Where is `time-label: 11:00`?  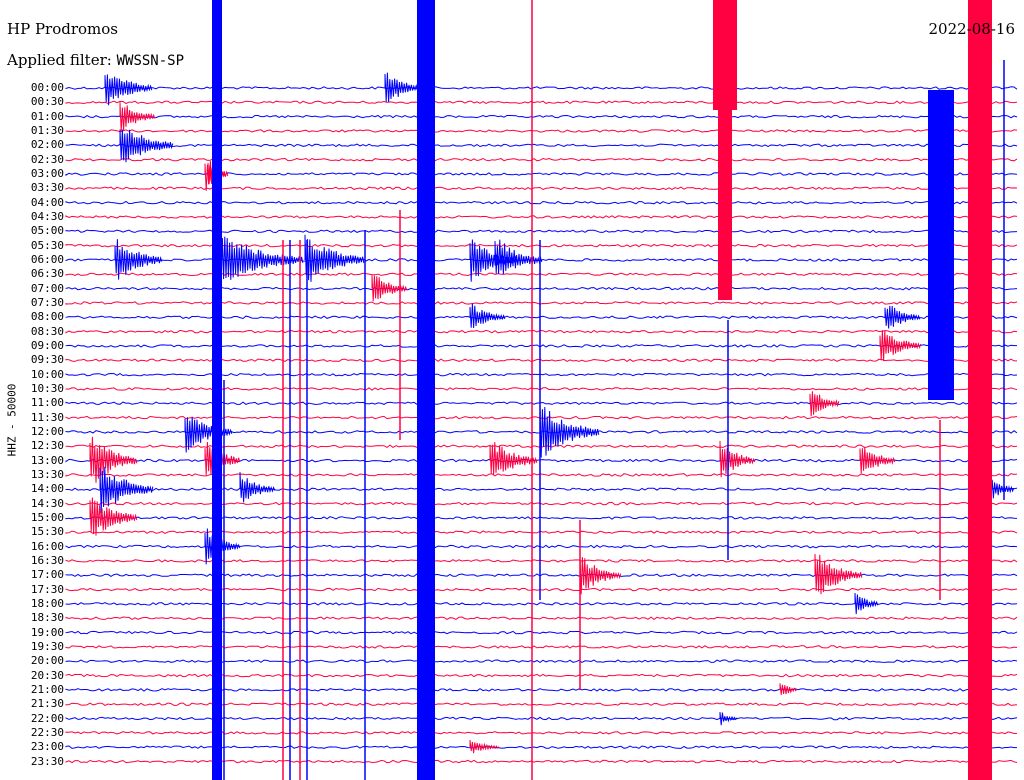 time-label: 11:00 is located at coordinates (47, 403).